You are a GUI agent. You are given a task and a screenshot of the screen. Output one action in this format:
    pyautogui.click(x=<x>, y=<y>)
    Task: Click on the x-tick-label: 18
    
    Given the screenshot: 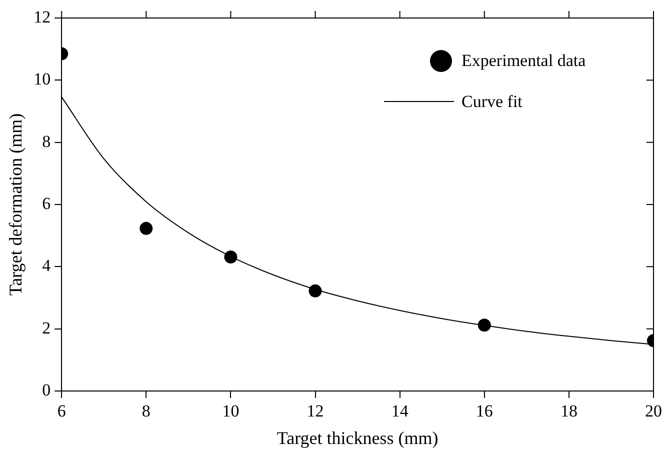 What is the action you would take?
    pyautogui.click(x=569, y=411)
    